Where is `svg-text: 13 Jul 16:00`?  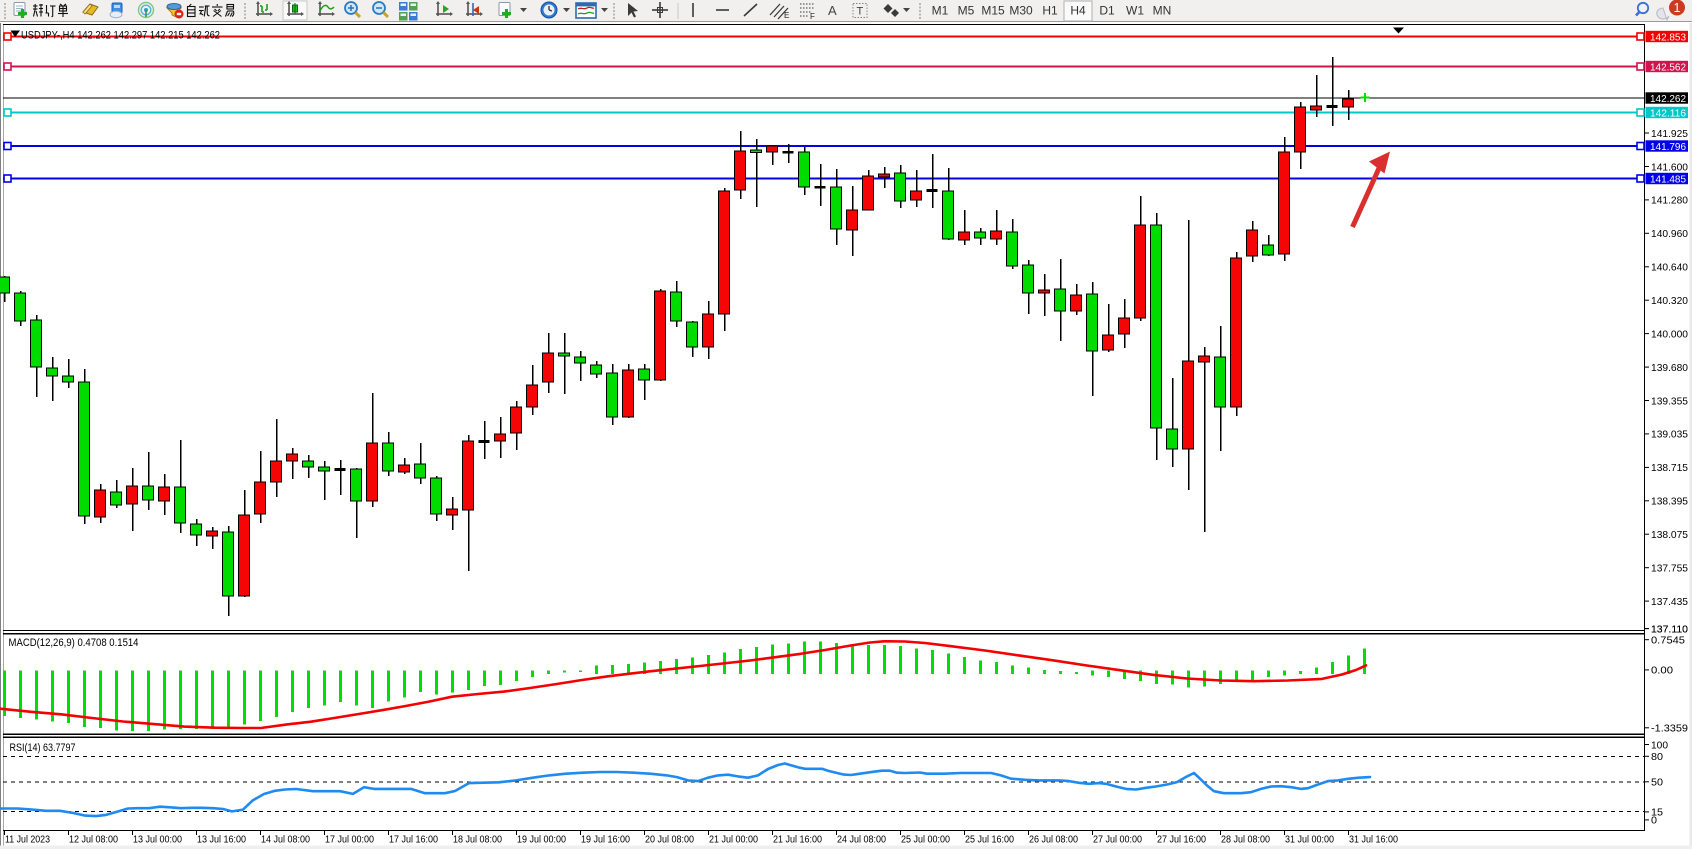
svg-text: 13 Jul 16:00 is located at coordinates (221, 840).